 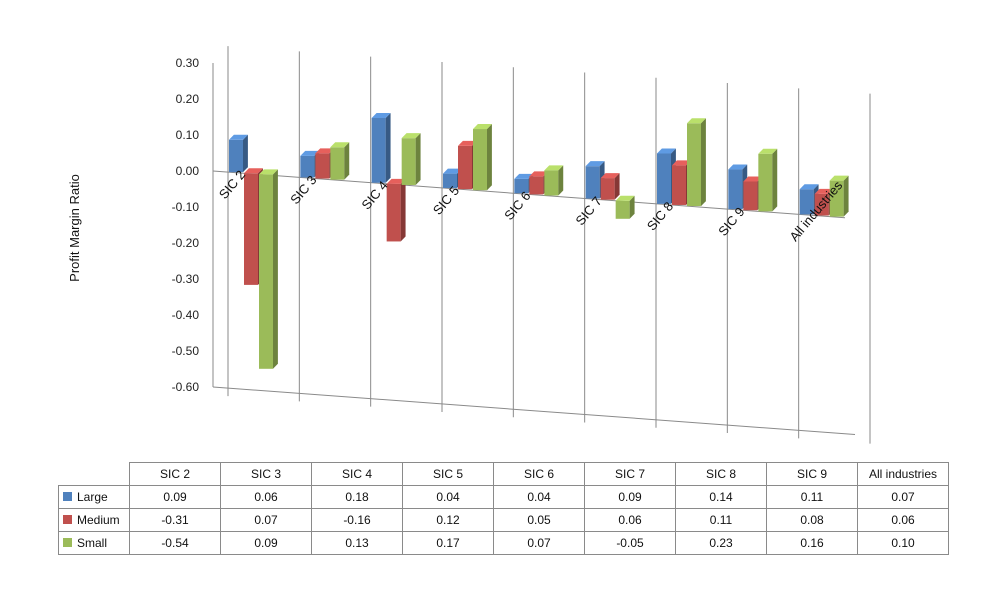 What do you see at coordinates (721, 497) in the screenshot?
I see `data-table-cell: 0.14` at bounding box center [721, 497].